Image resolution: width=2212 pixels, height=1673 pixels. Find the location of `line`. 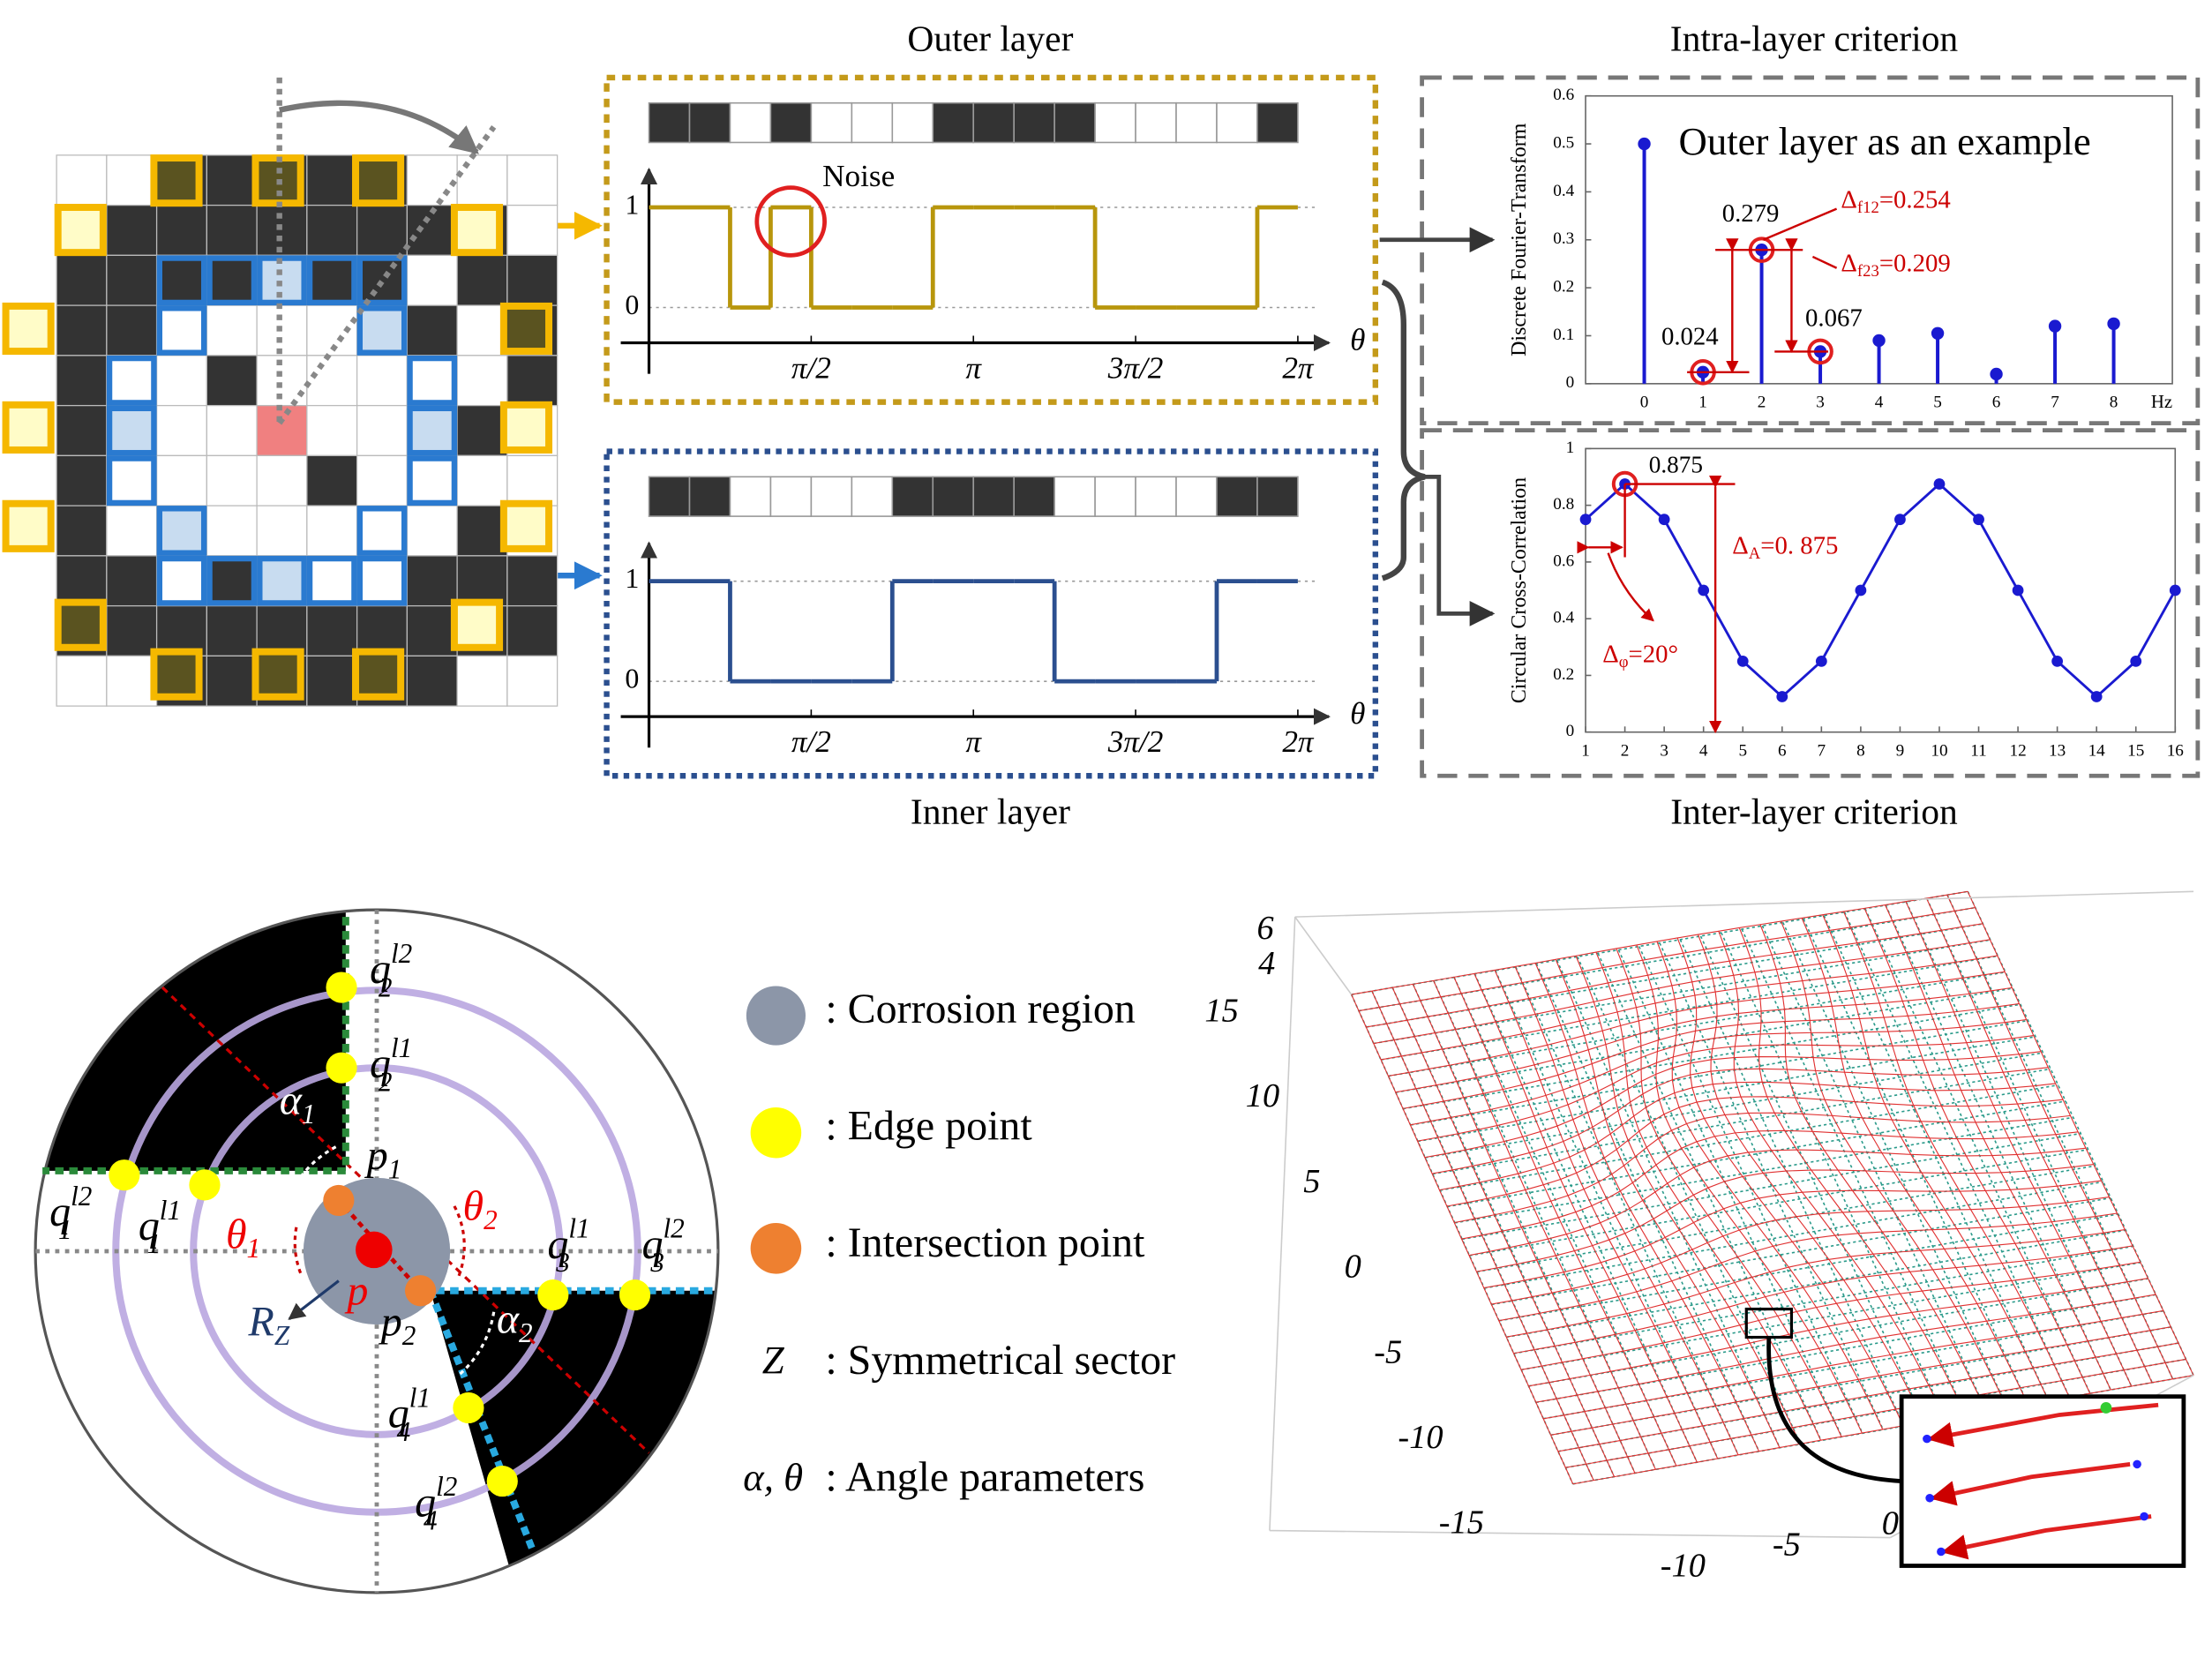

line is located at coordinates (1881, 590).